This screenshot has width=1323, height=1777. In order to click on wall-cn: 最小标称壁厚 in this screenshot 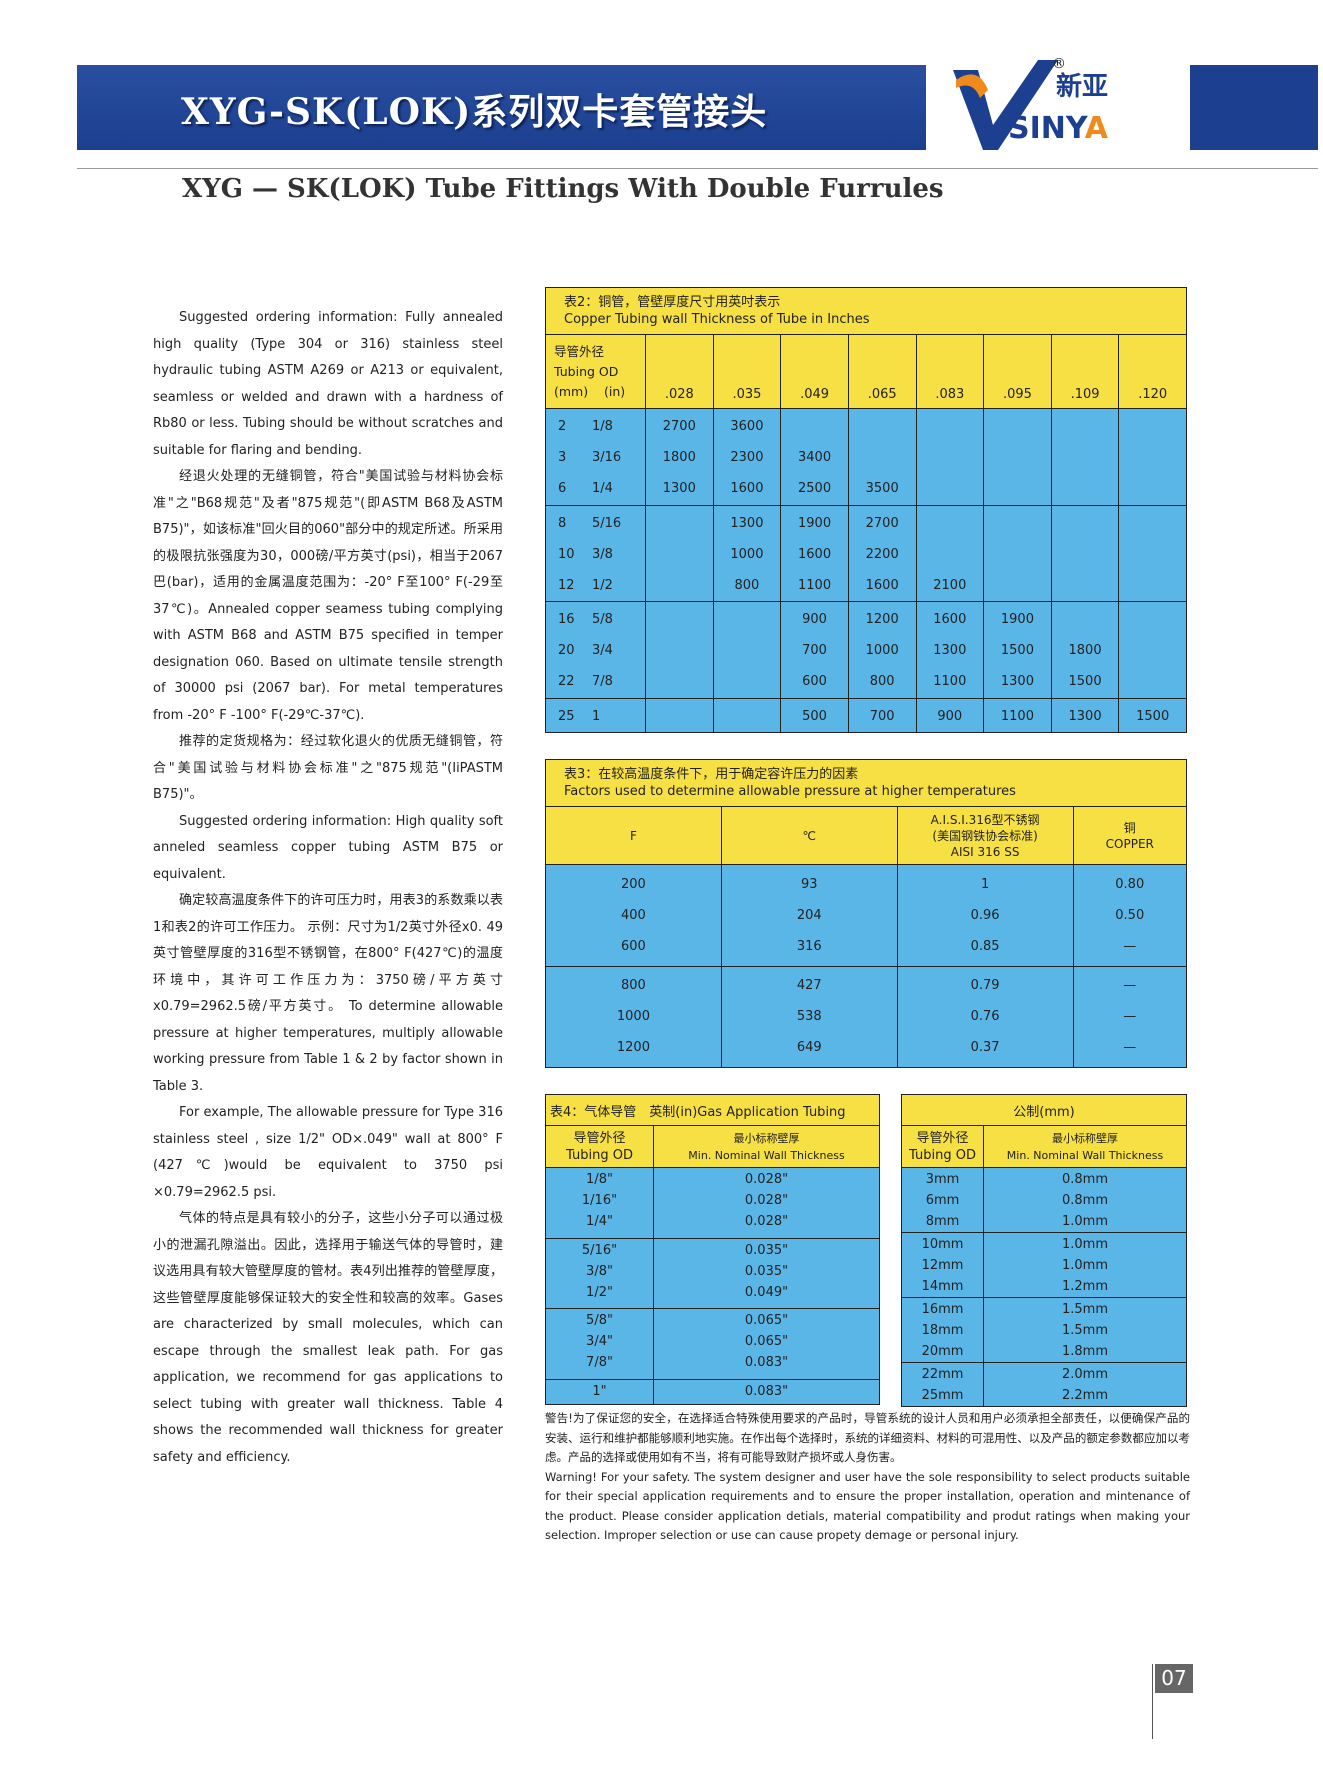, I will do `click(766, 1138)`.